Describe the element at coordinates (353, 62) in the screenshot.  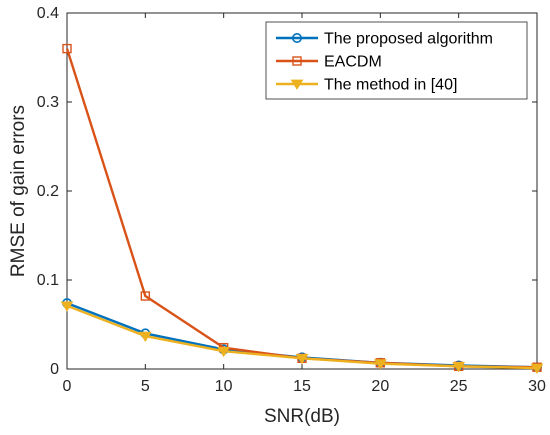
I see `legend-label: EACDM` at that location.